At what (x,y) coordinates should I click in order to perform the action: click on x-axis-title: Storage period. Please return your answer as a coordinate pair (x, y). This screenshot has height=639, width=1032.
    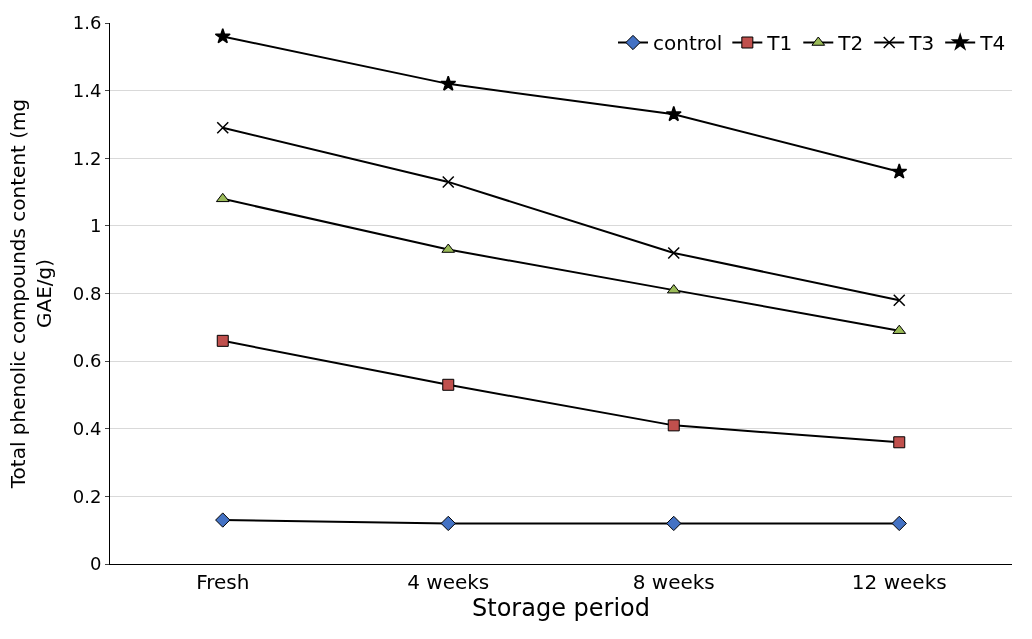
    Looking at the image, I should click on (561, 608).